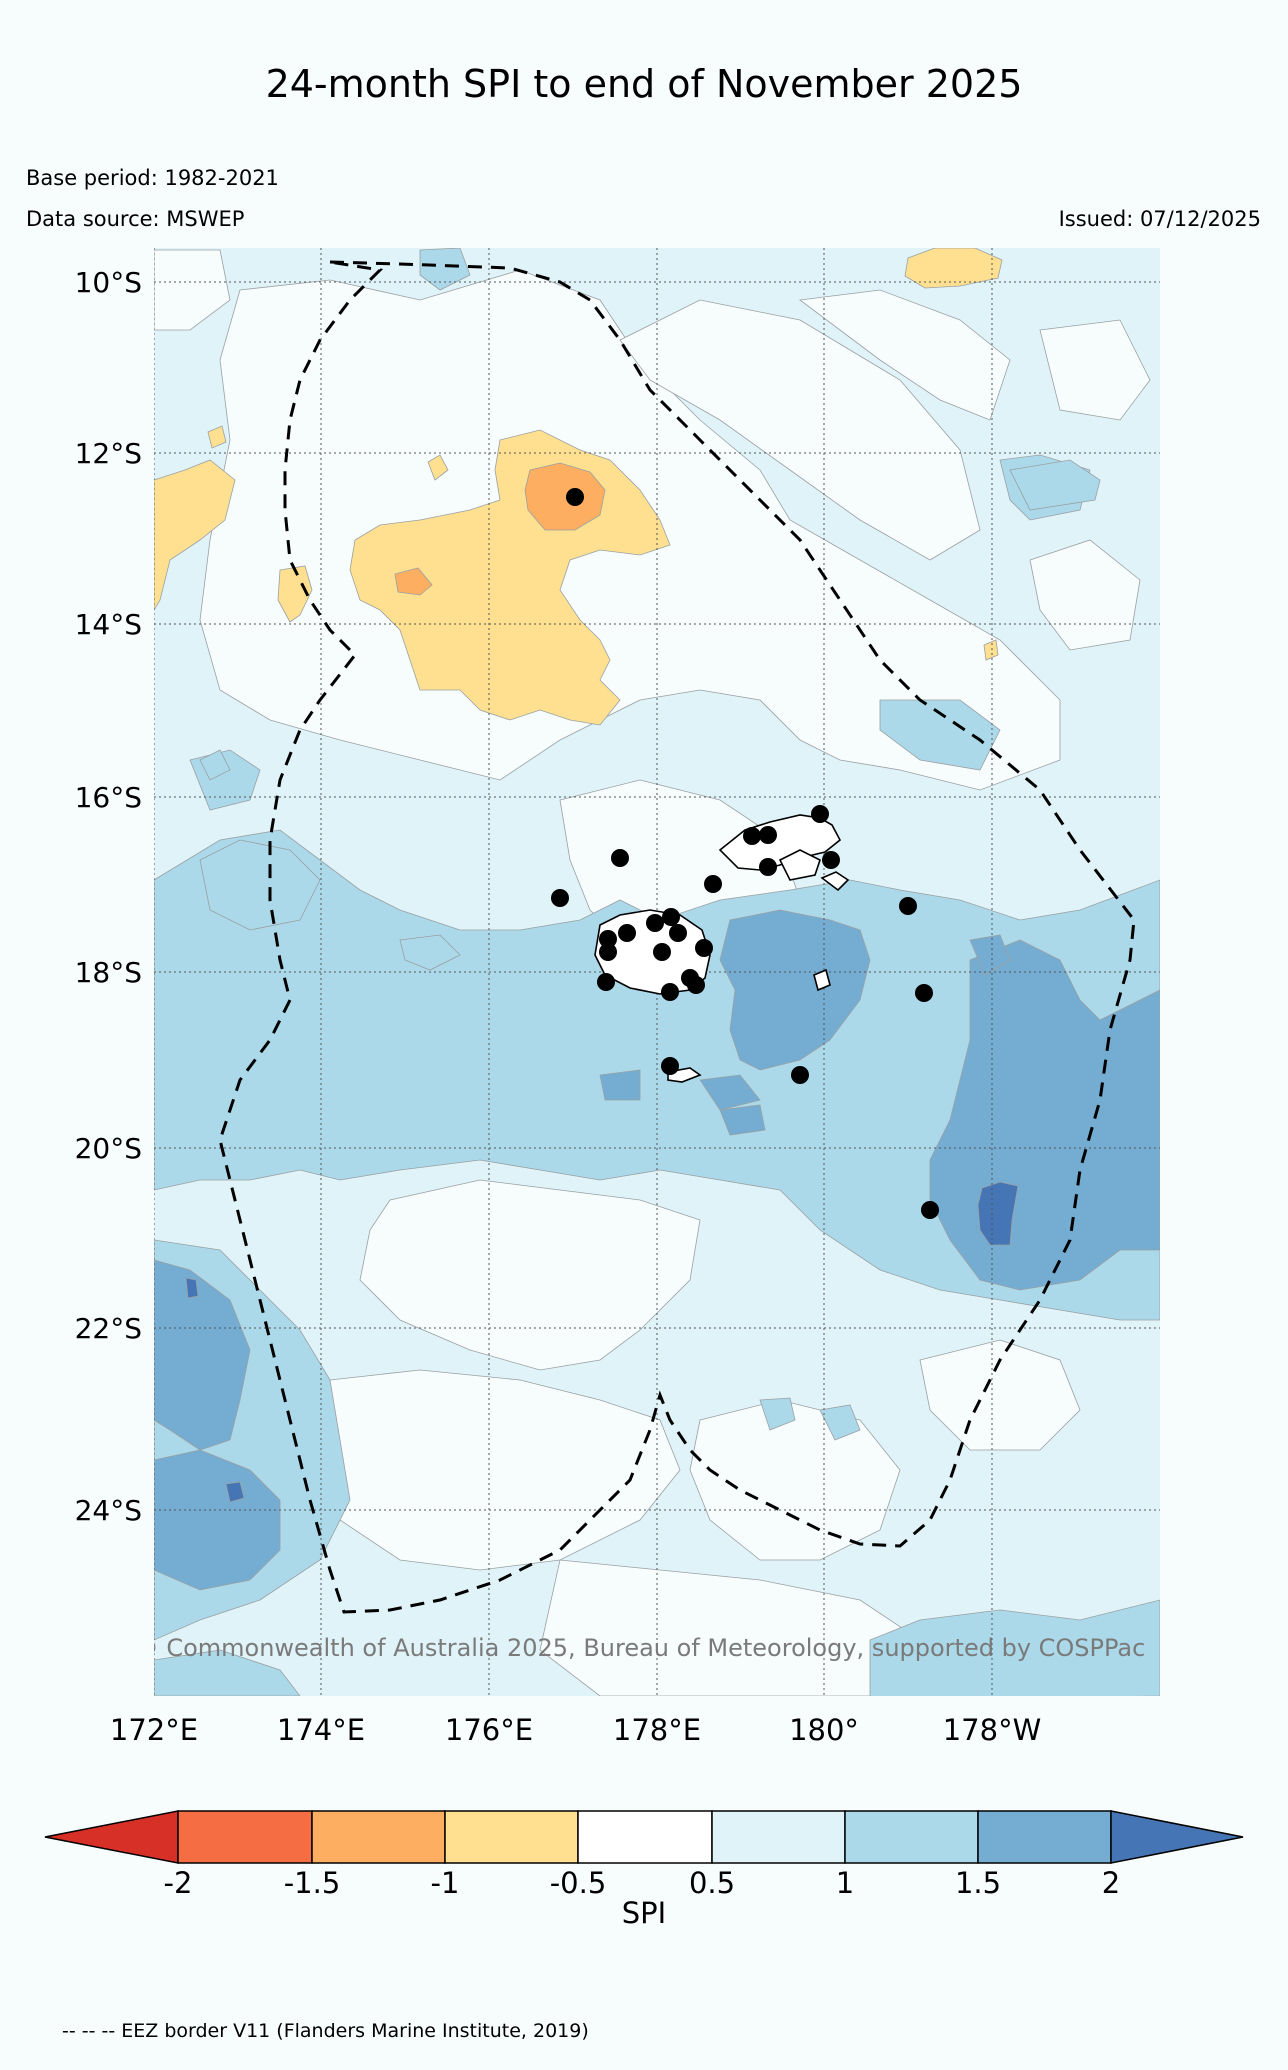  Describe the element at coordinates (108, 972) in the screenshot. I see `lat-label: 18°S` at that location.